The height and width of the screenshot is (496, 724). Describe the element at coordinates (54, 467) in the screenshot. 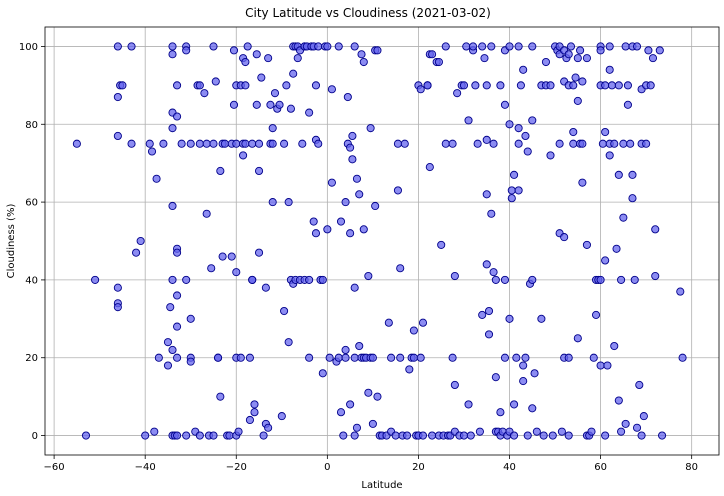

I see `x-tick-label: −60` at that location.